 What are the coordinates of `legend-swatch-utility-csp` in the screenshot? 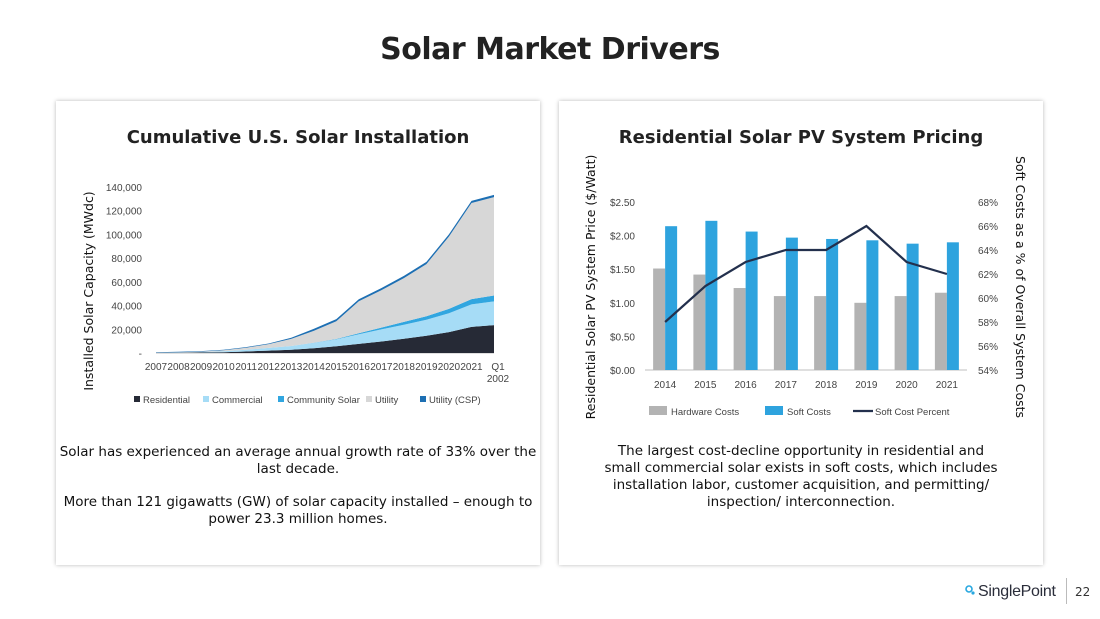 It's located at (423, 399).